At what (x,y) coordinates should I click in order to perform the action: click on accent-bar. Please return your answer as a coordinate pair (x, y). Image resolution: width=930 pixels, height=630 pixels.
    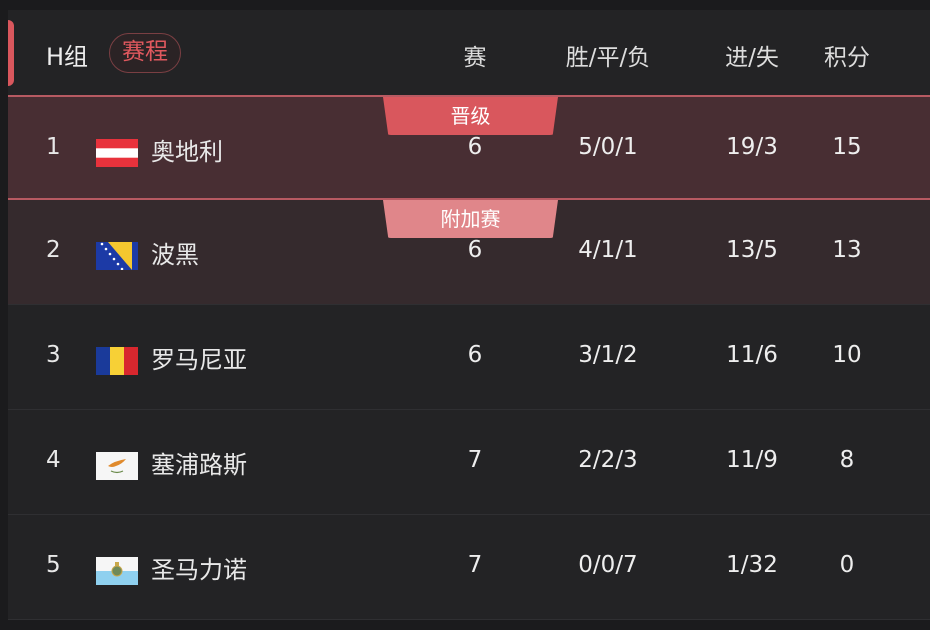
    Looking at the image, I should click on (11, 53).